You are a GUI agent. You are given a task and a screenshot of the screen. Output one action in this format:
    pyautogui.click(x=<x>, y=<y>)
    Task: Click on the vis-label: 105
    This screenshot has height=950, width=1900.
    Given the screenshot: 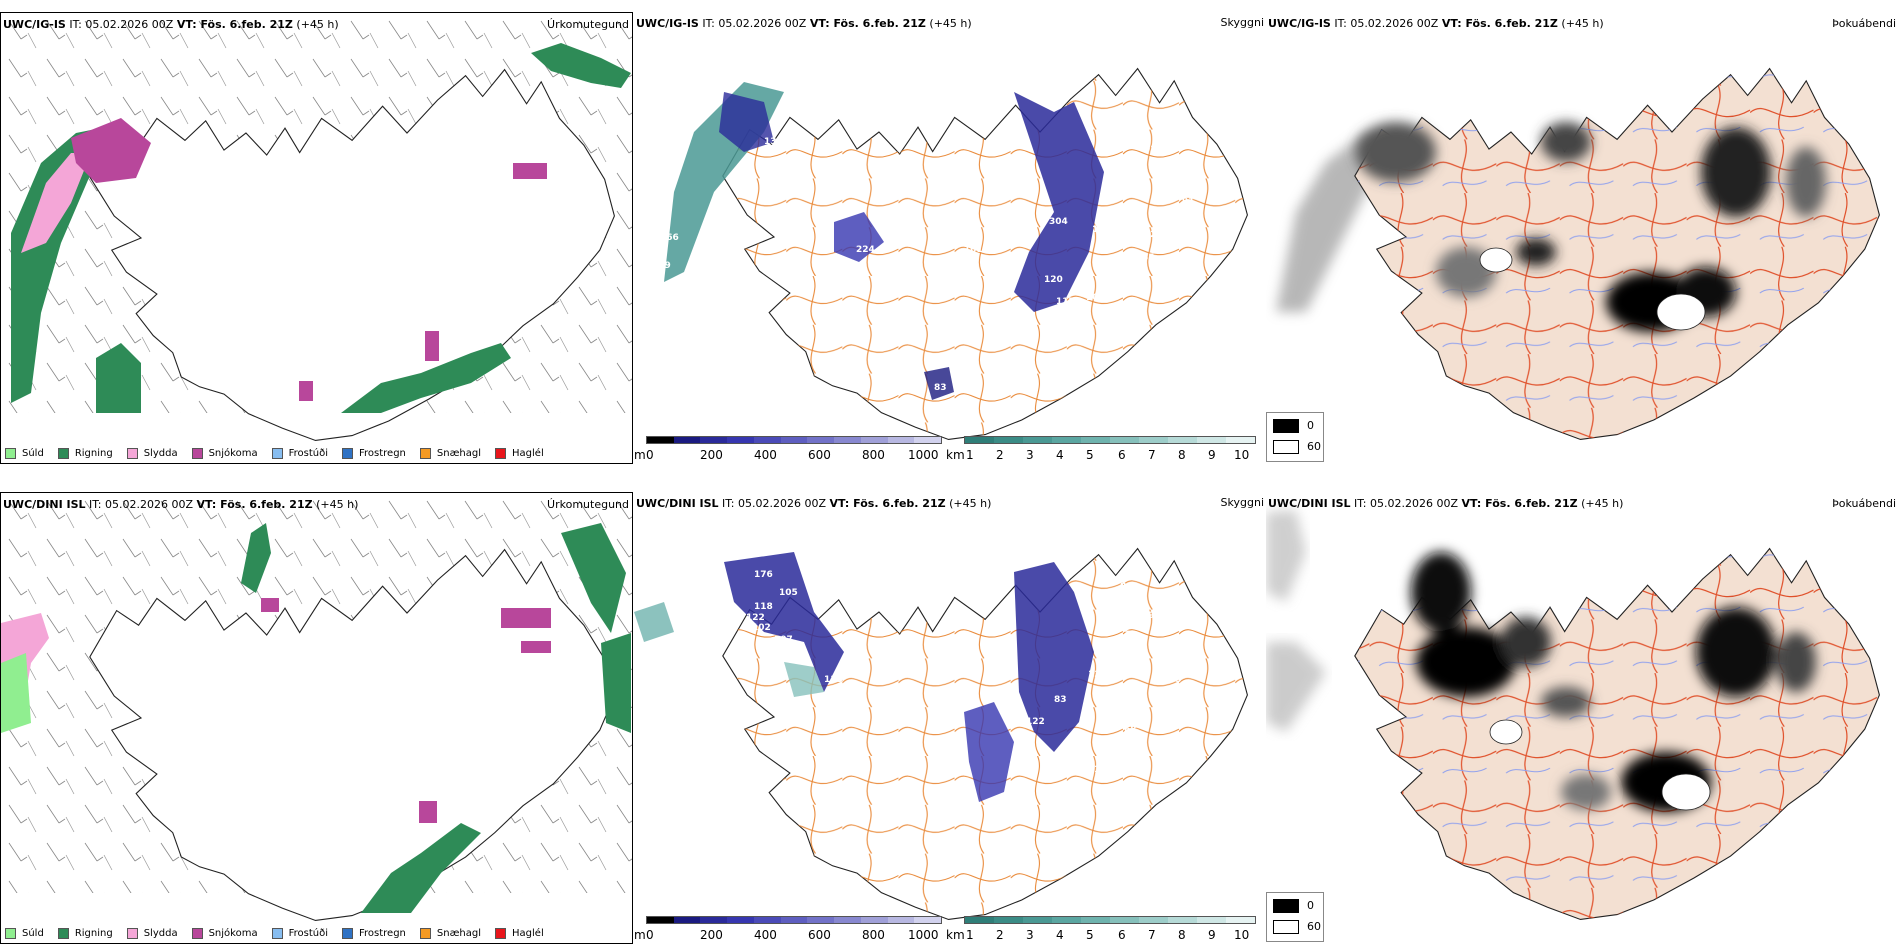 What is the action you would take?
    pyautogui.click(x=788, y=593)
    